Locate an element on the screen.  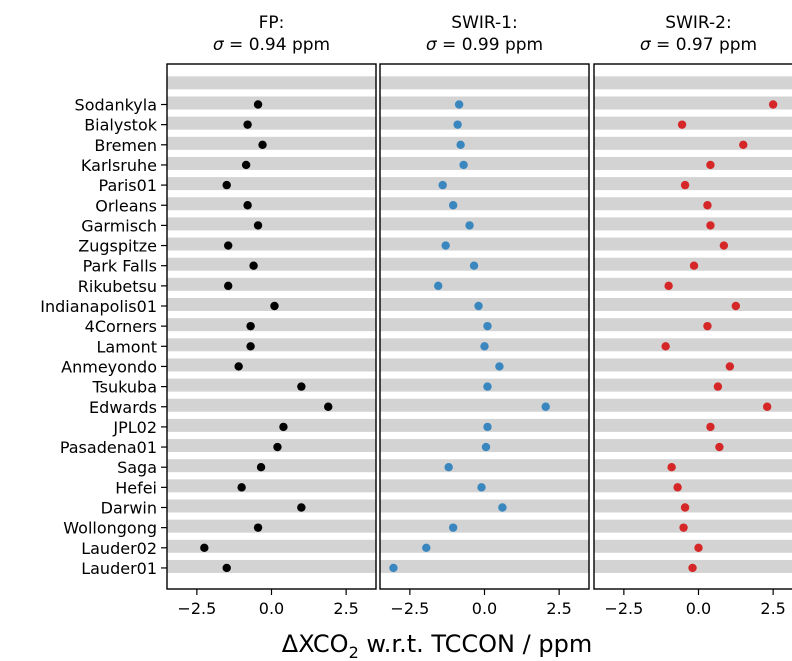
x-axis-label-rest: w.r.t. TCCON / ppm is located at coordinates (475, 644).